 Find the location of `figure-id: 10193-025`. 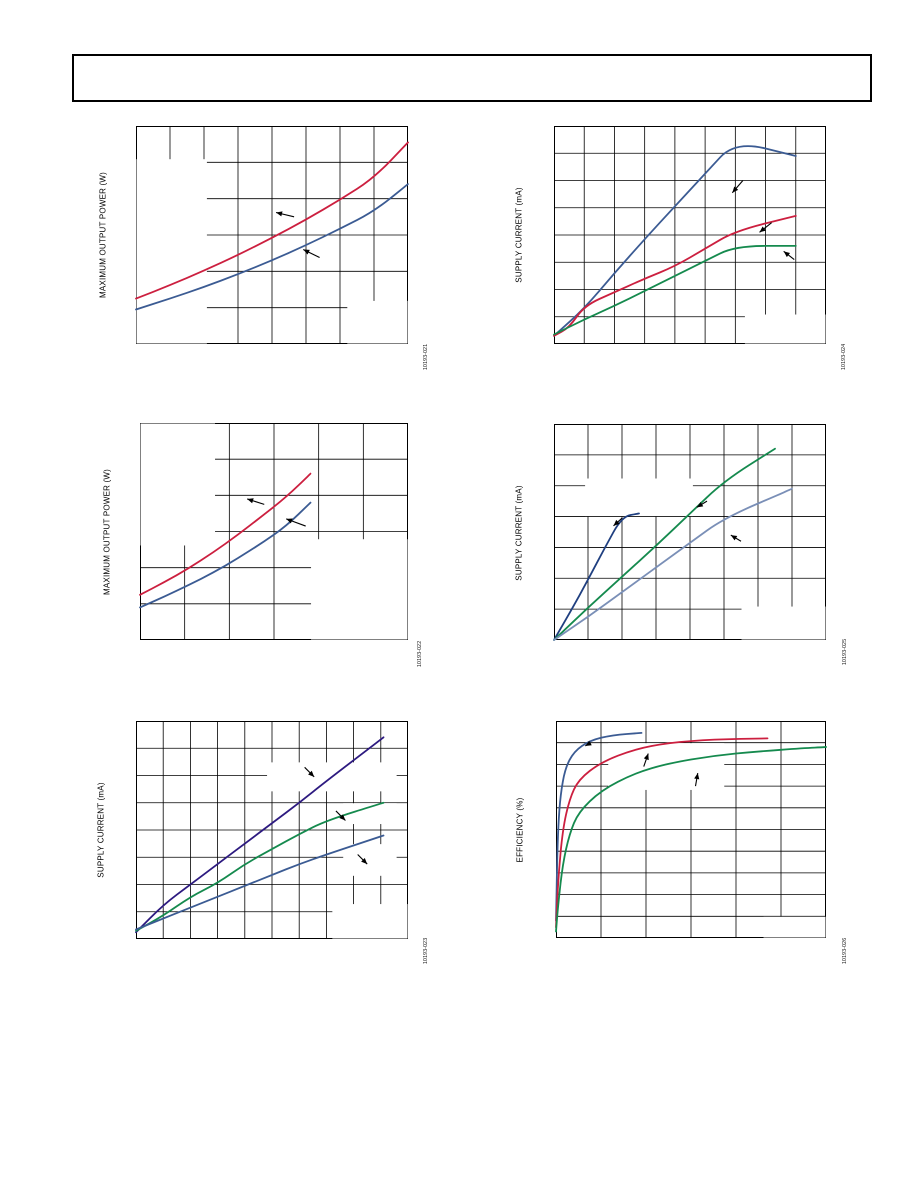

figure-id: 10193-025 is located at coordinates (845, 652).